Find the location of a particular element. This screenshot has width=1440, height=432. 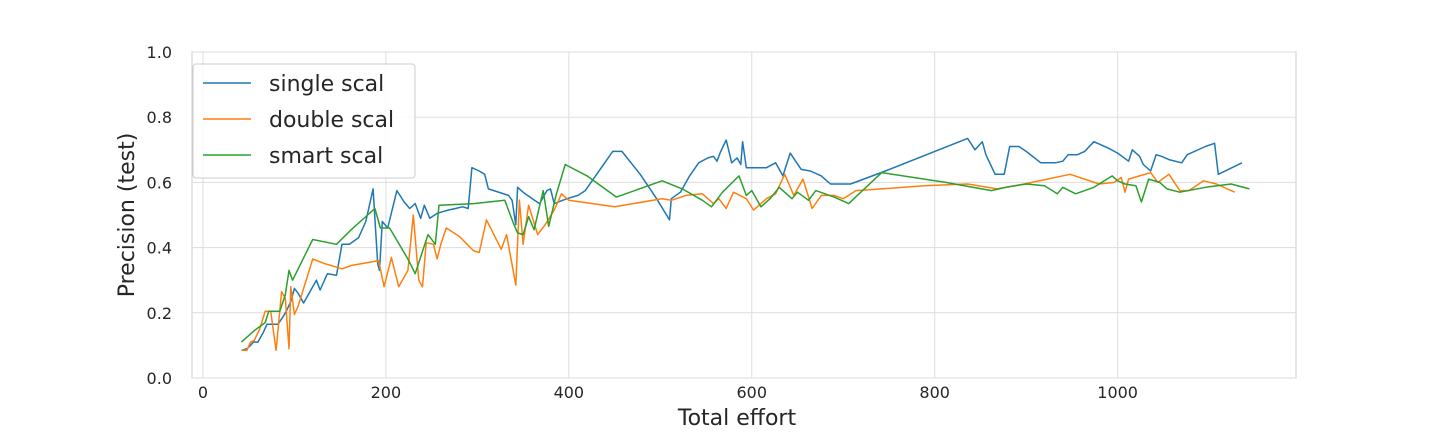

y-tick-label: 0.2 is located at coordinates (159, 313).